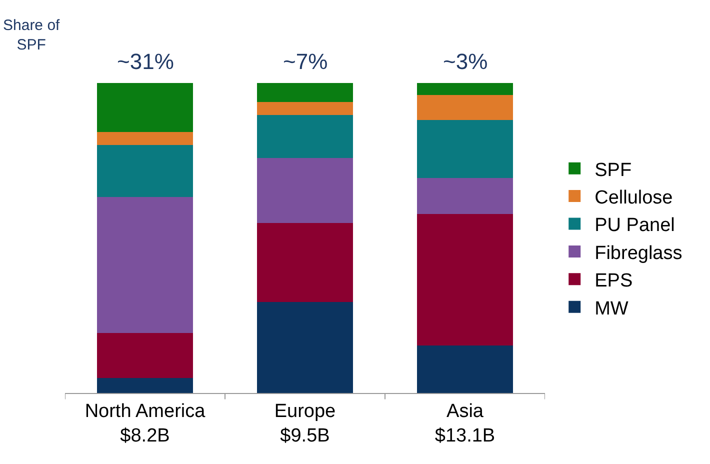 The image size is (710, 464). What do you see at coordinates (305, 61) in the screenshot?
I see `text: ~7%` at bounding box center [305, 61].